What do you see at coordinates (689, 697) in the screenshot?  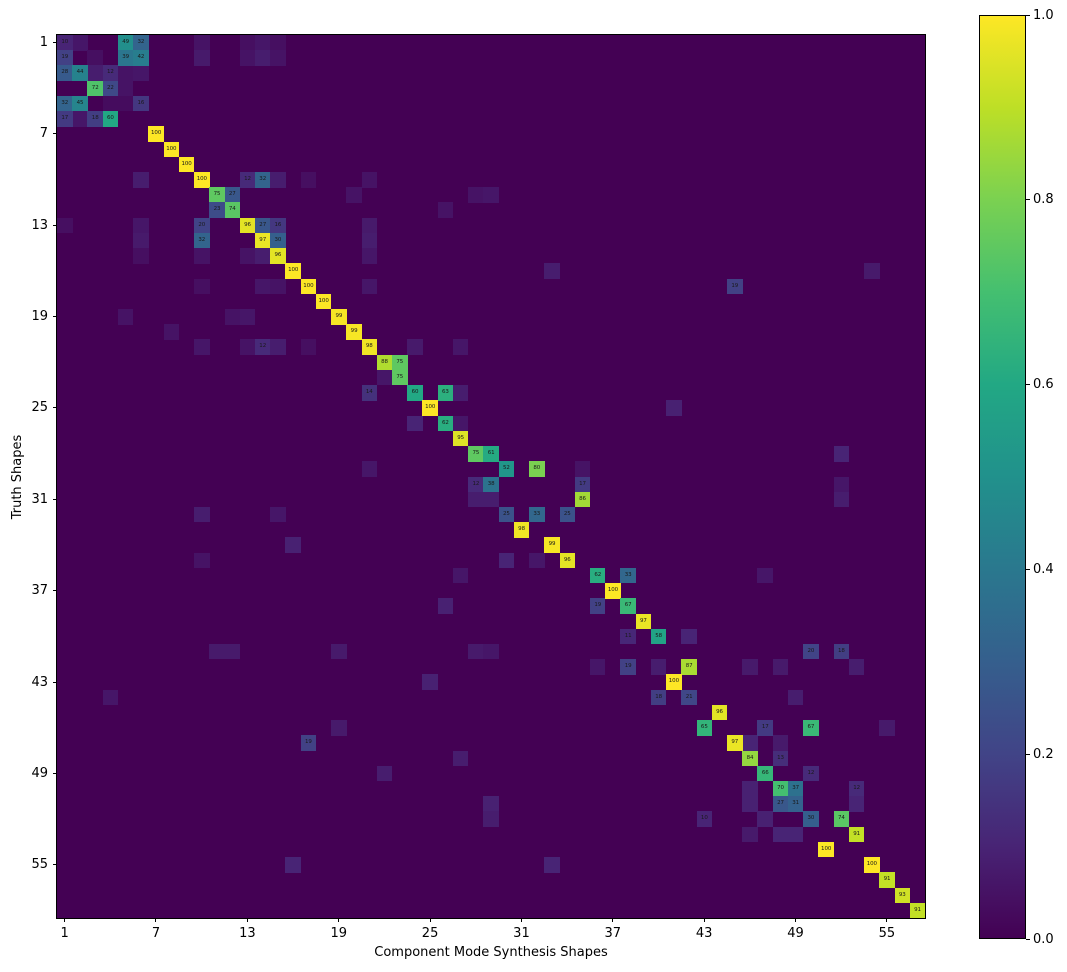 I see `heatmap-cell: 21` at bounding box center [689, 697].